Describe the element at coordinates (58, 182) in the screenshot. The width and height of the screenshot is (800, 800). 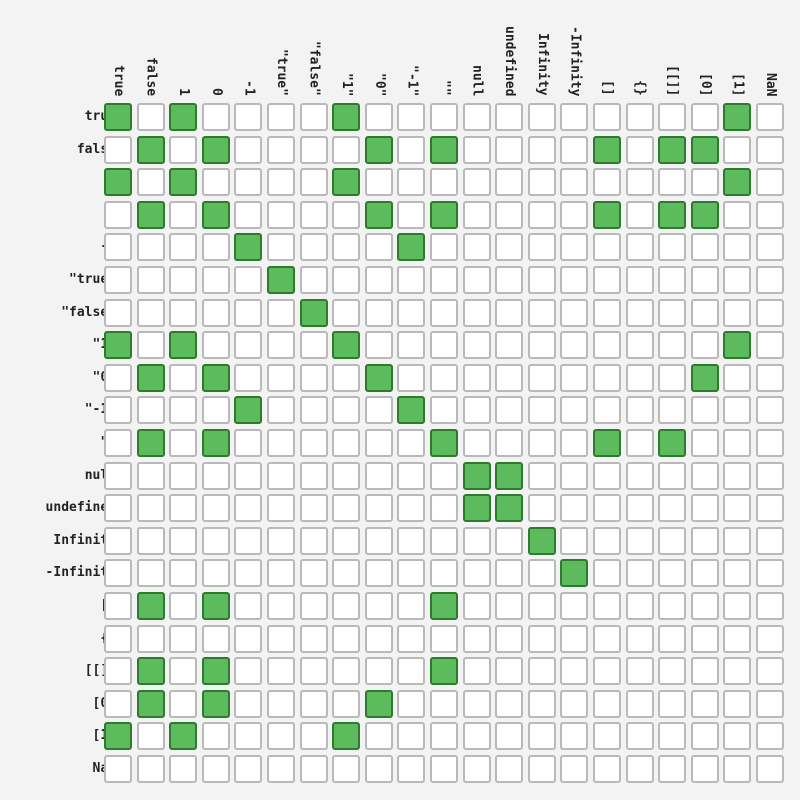
I see `row-label: 1` at that location.